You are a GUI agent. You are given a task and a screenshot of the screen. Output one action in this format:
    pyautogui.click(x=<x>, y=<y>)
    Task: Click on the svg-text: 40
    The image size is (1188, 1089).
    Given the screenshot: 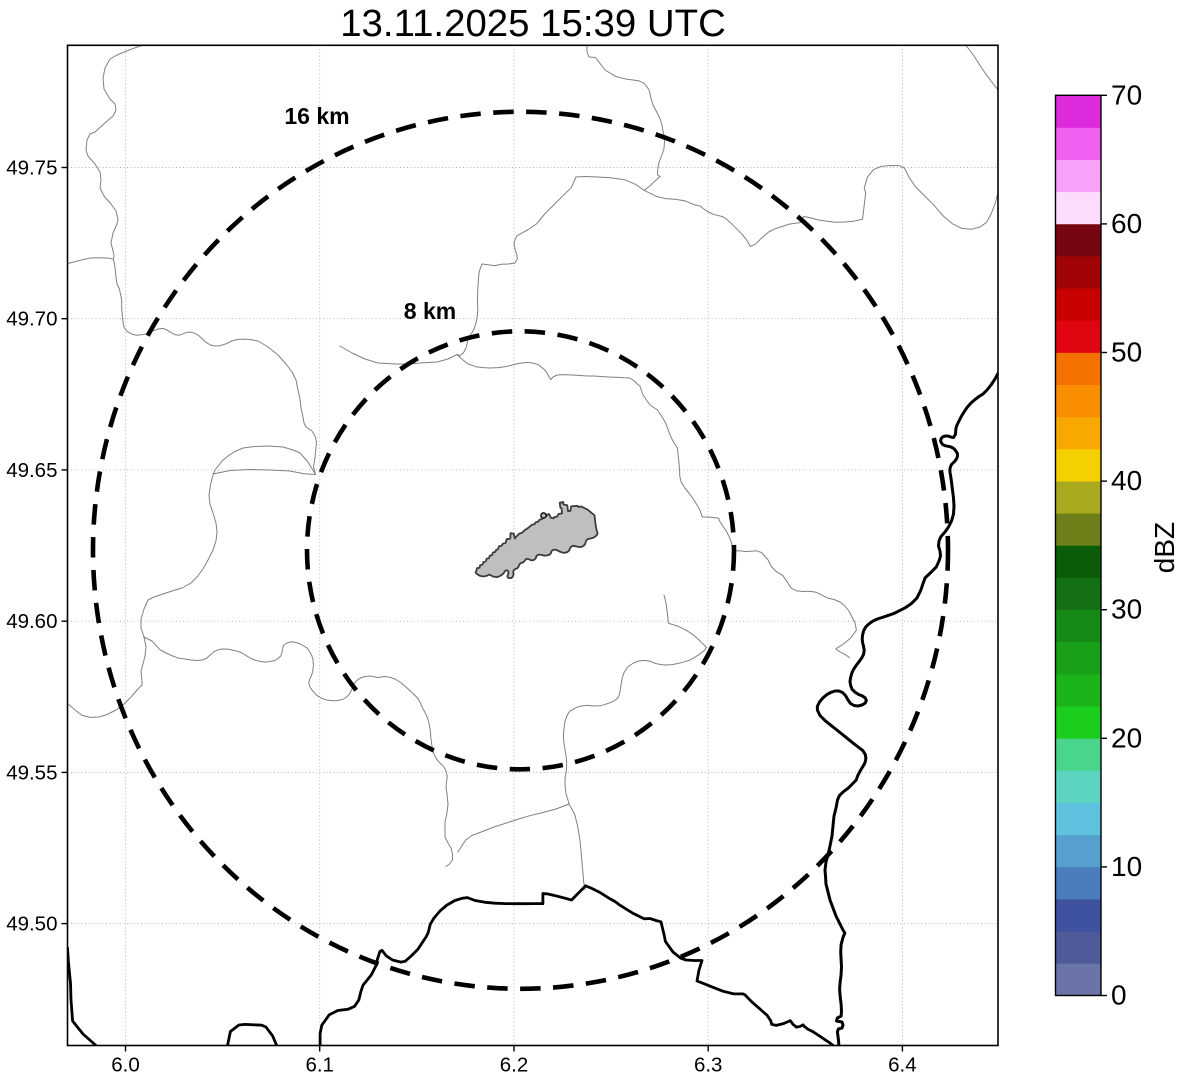 What is the action you would take?
    pyautogui.click(x=1126, y=480)
    